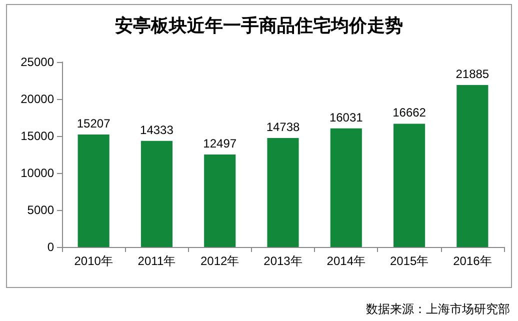 The width and height of the screenshot is (518, 321). I want to click on x-tick-label: 2014年, so click(346, 261).